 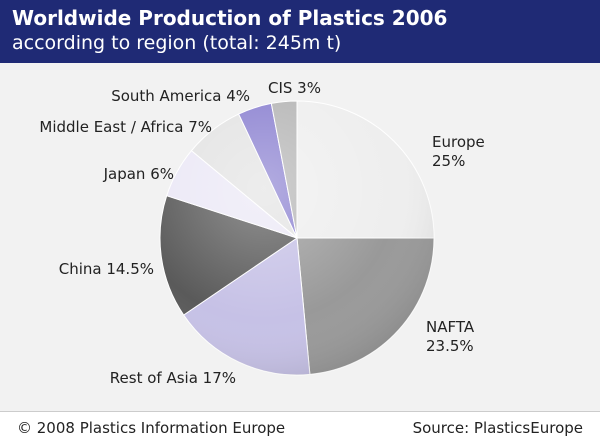 I want to click on copyright-text: © 2008 Plastics Information Europe, so click(x=151, y=428).